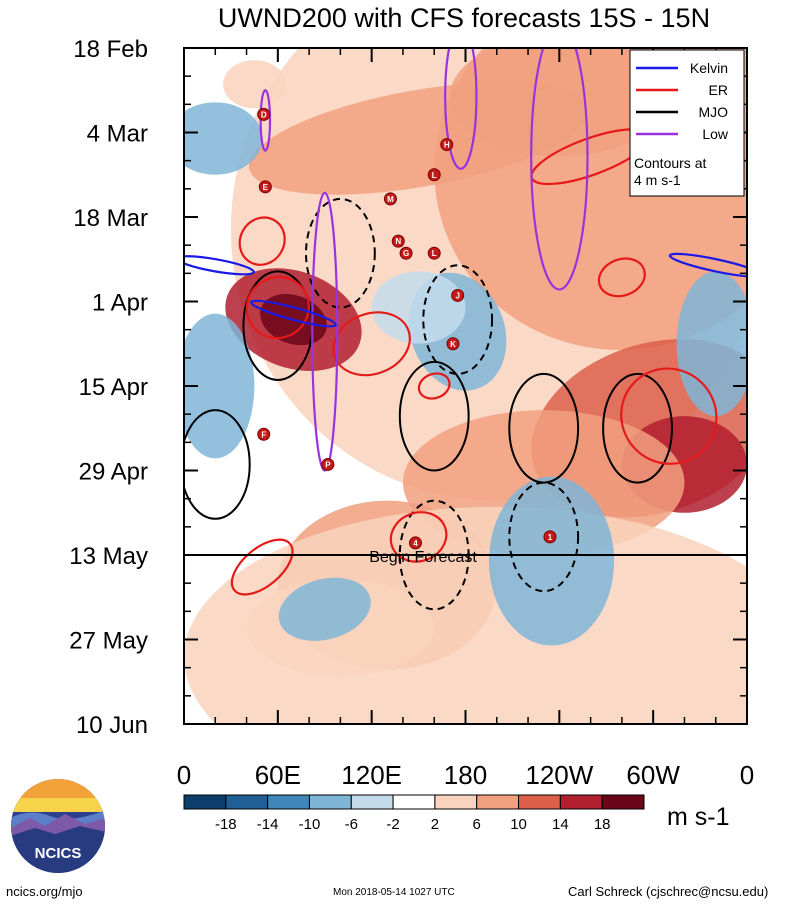 The image size is (809, 907). Describe the element at coordinates (602, 824) in the screenshot. I see `colorbar-level-label: 18` at that location.